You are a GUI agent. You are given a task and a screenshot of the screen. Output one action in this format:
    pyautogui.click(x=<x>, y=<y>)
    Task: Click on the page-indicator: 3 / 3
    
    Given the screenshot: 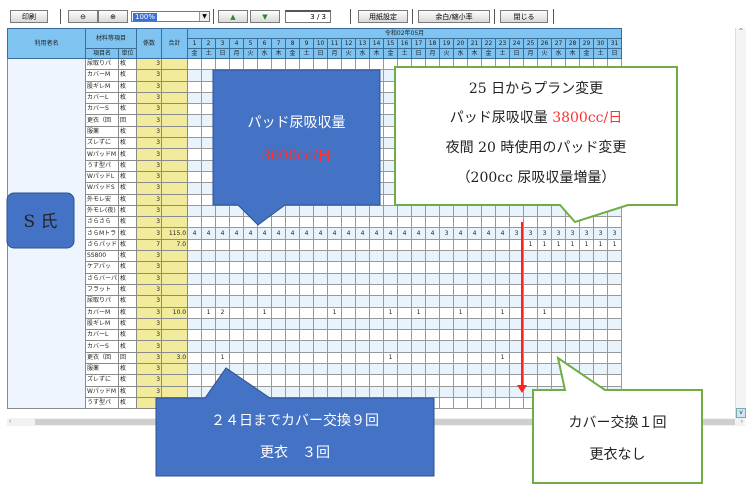 What is the action you would take?
    pyautogui.click(x=308, y=16)
    